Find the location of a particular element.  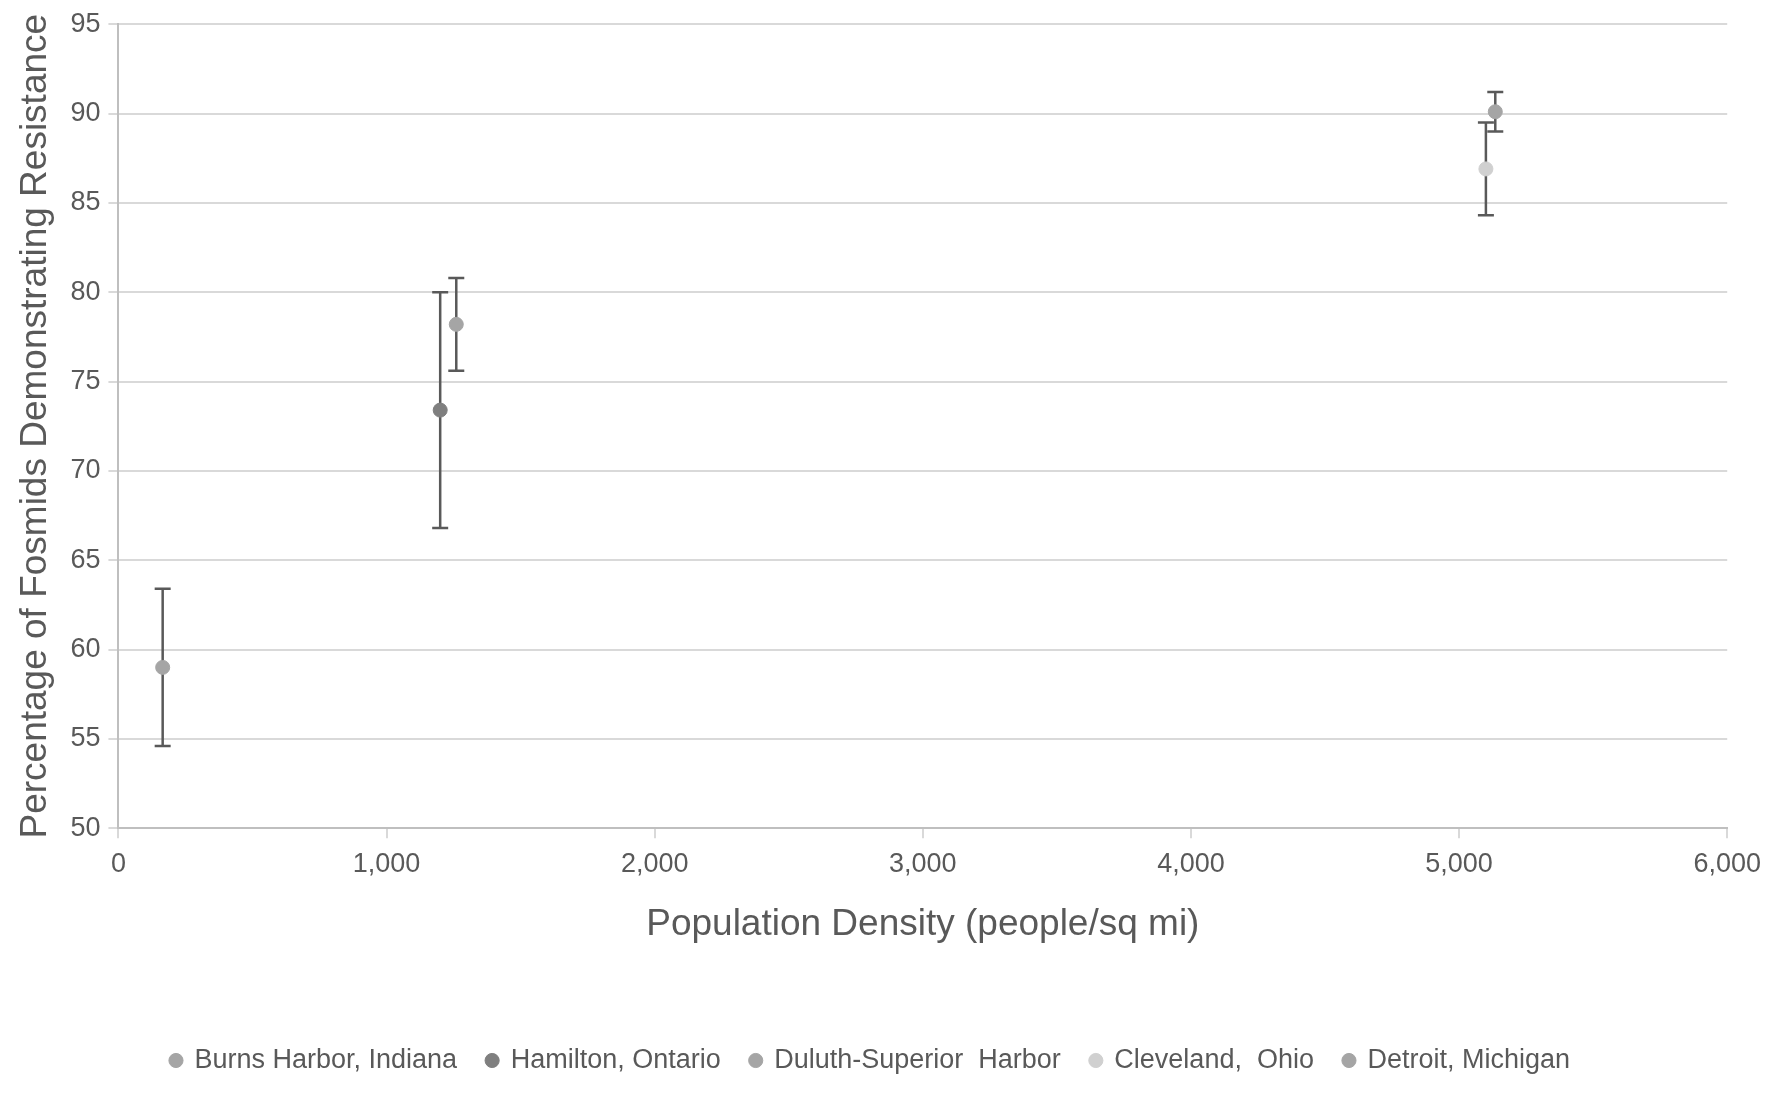

x-tick-label: 4,000 is located at coordinates (1191, 862).